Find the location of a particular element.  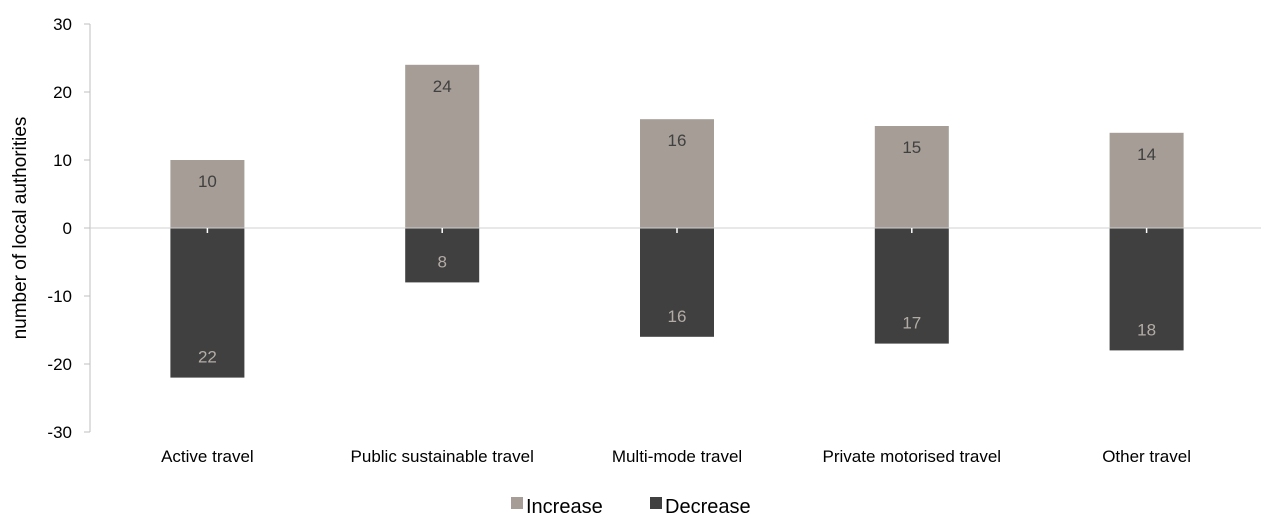

legend-swatch-decrease is located at coordinates (656, 503).